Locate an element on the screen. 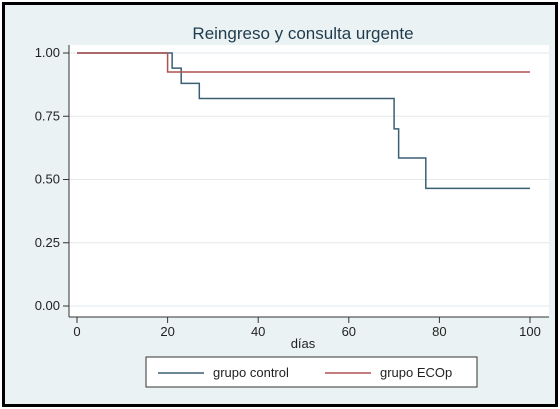 This screenshot has height=409, width=560. x-axis-title: días is located at coordinates (303, 343).